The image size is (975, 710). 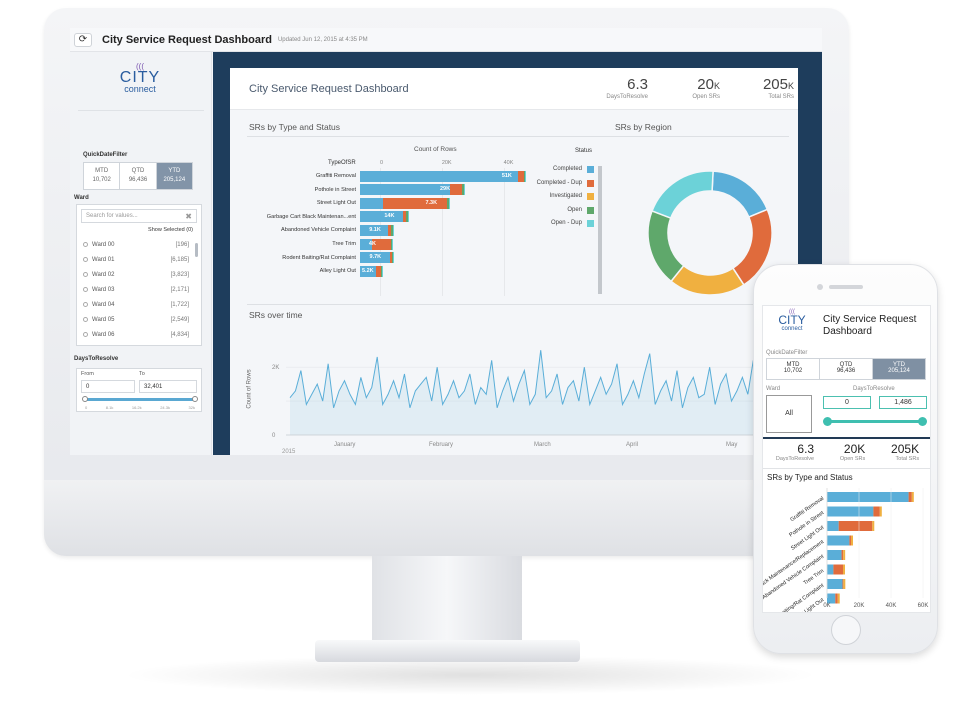 I want to click on ward-count: [6,185], so click(x=179, y=259).